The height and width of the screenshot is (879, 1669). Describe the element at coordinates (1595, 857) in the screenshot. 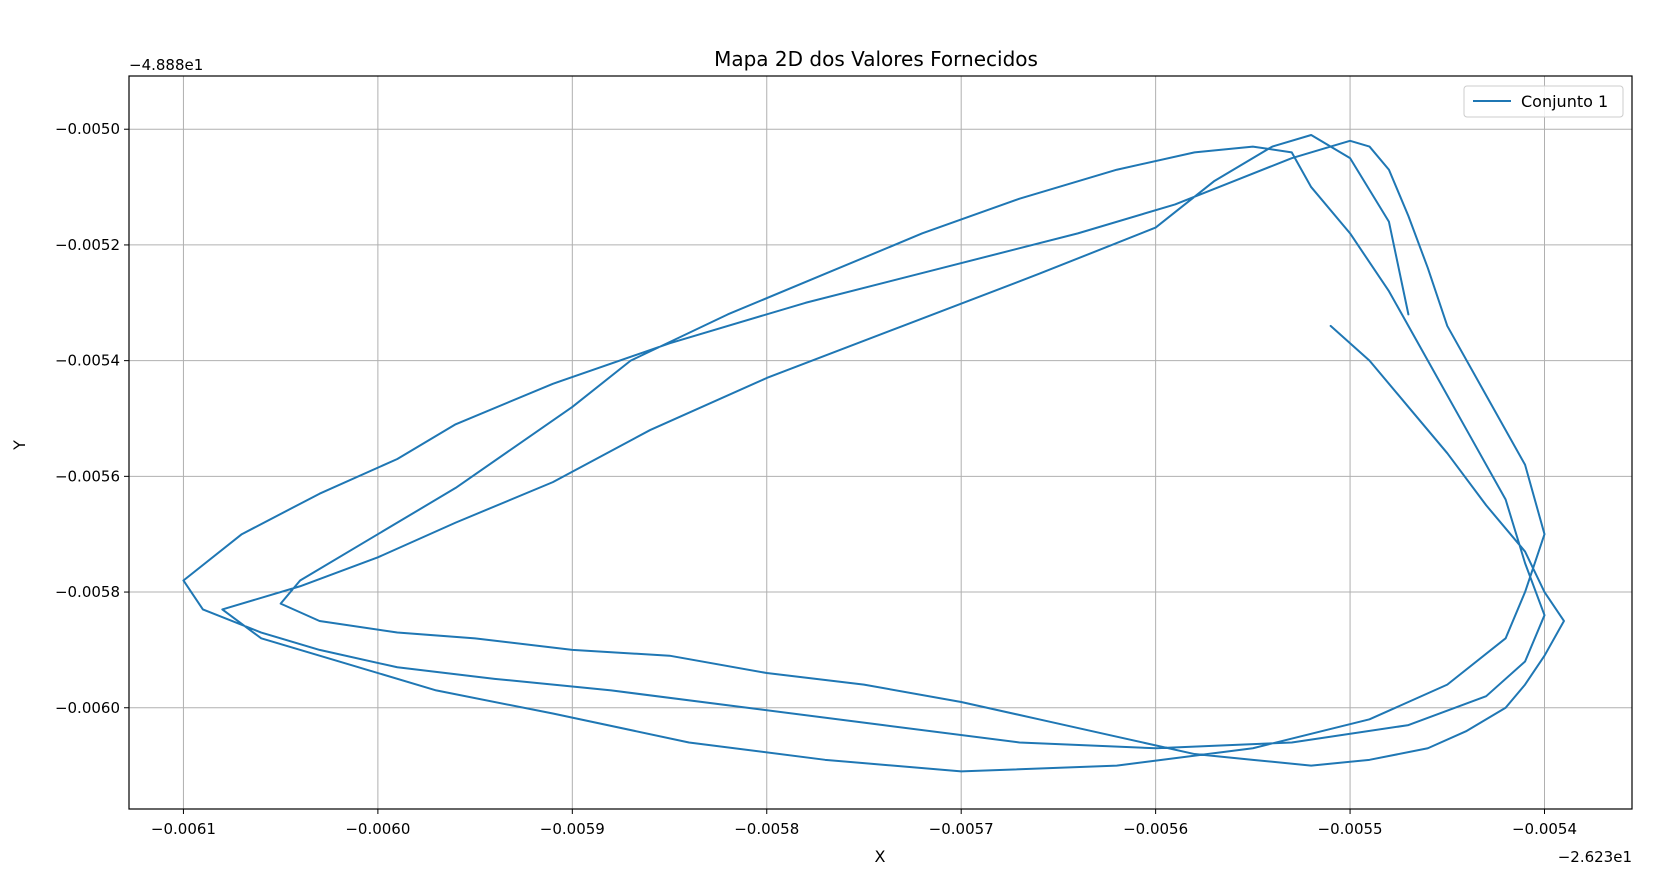

I see `x-axis-offset-label: −2.623e1` at that location.